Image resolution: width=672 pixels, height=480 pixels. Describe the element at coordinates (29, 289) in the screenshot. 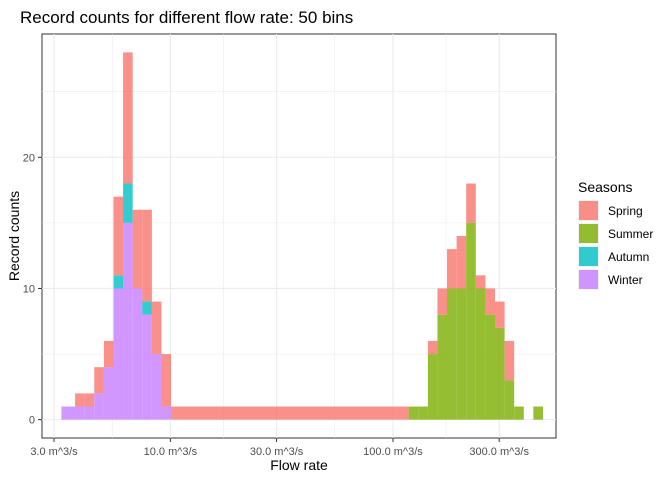

I see `y-tick-label: 10` at that location.